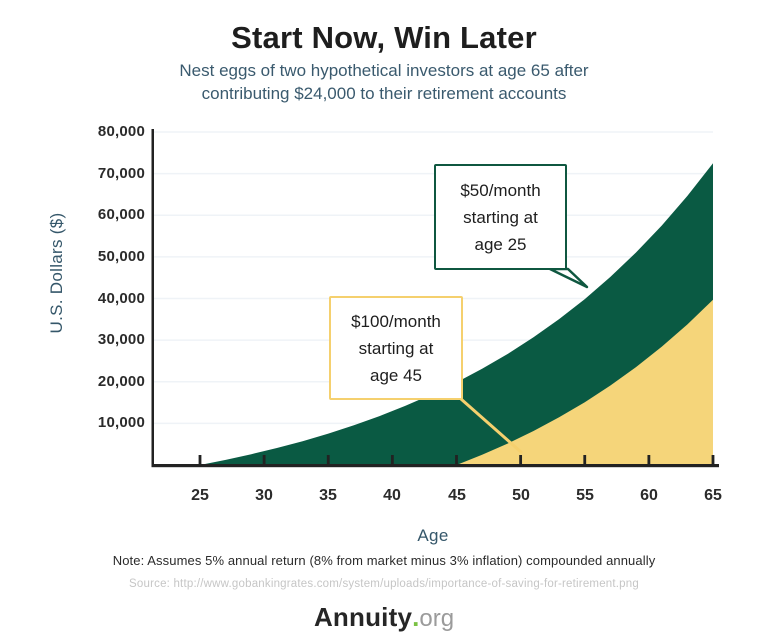  What do you see at coordinates (121, 298) in the screenshot?
I see `y-tick-label-40000: 40,000` at bounding box center [121, 298].